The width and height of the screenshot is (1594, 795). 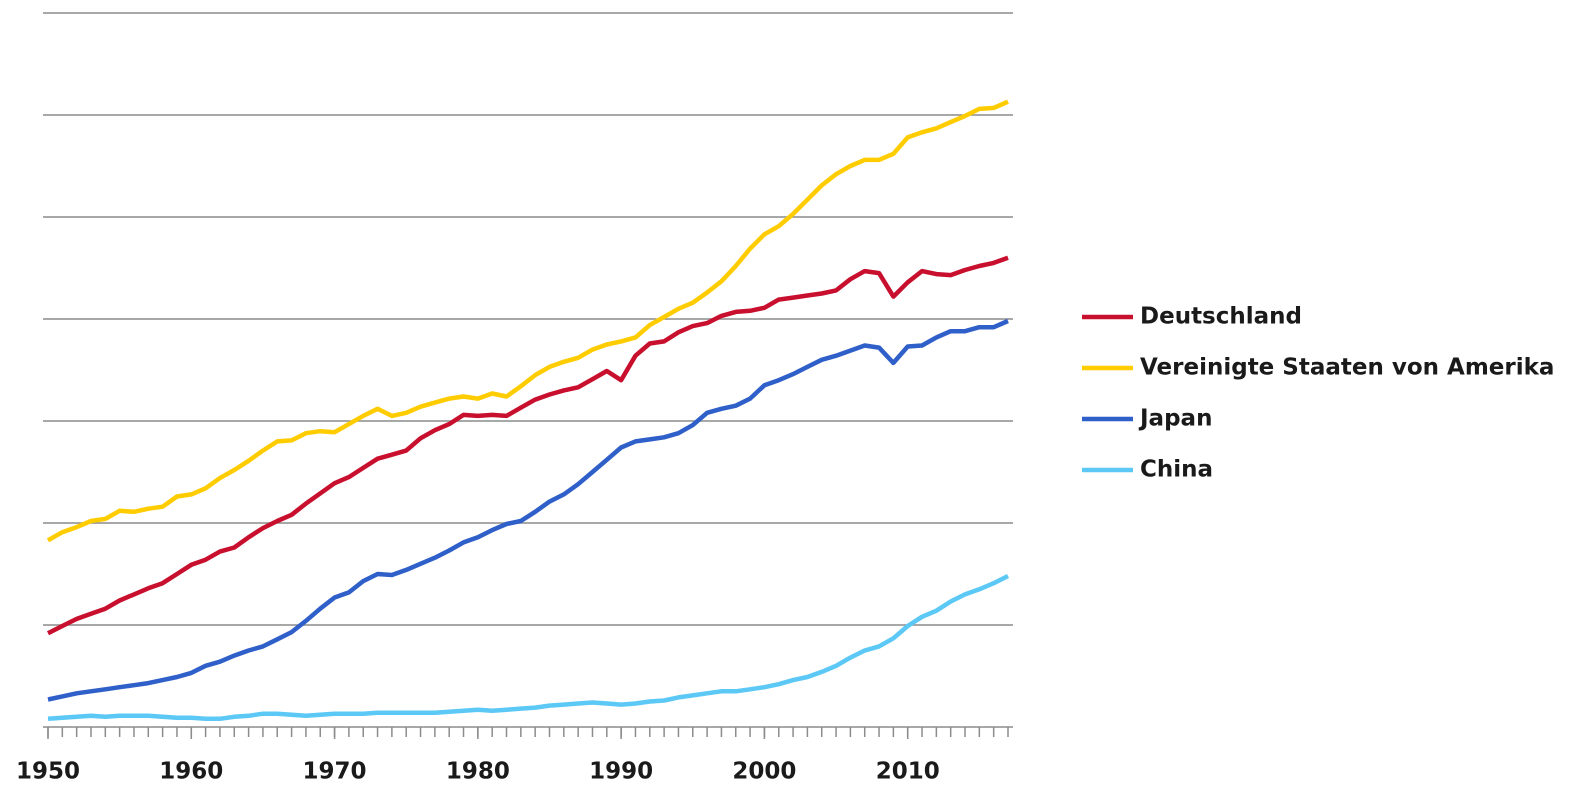 I want to click on legend-label: Deutschland, so click(x=1221, y=317).